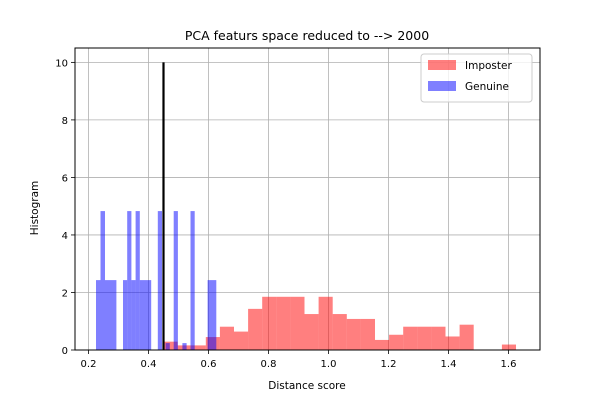 The width and height of the screenshot is (600, 405). I want to click on x-tick-label: 1.4, so click(449, 364).